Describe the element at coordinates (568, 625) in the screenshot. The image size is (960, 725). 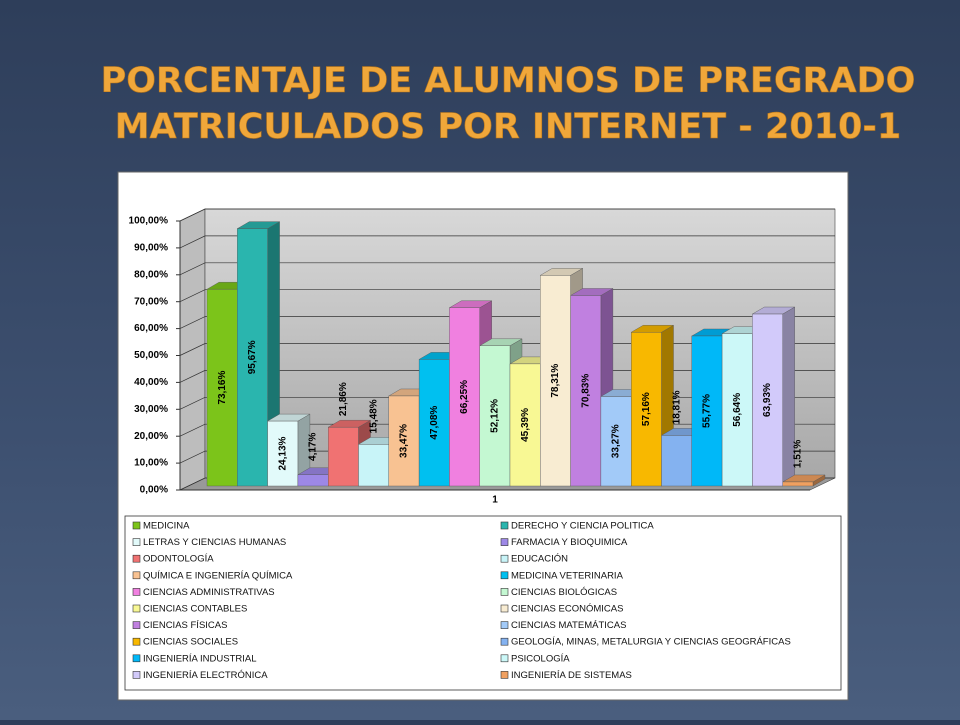
I see `legend-label: CIENCIAS MATEMÁTICAS` at that location.